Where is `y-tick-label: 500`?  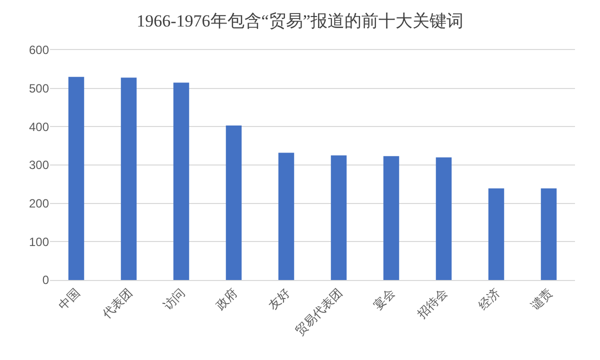 y-tick-label: 500 is located at coordinates (39, 89).